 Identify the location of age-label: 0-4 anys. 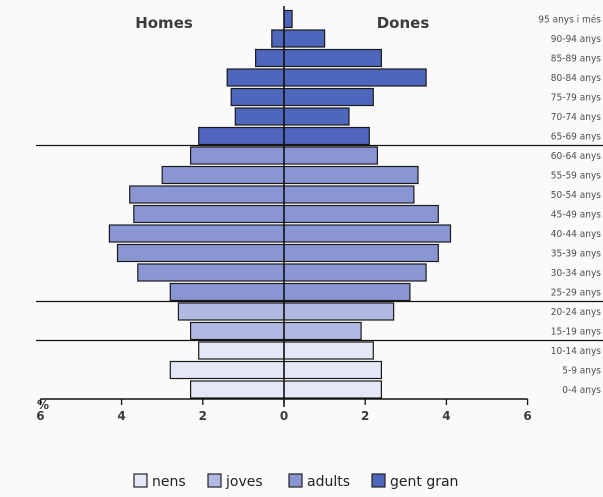
(581, 390).